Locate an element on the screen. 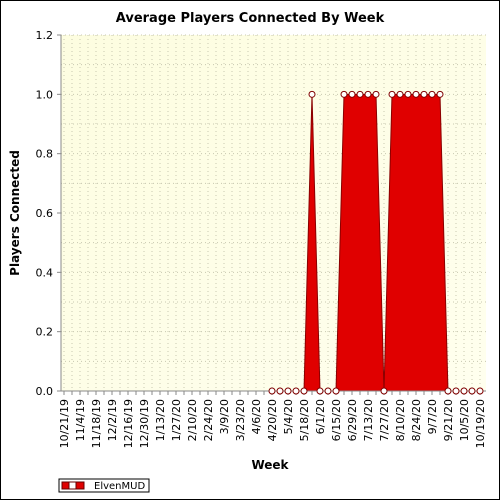 Image resolution: width=500 pixels, height=500 pixels. x-tick-label: 6/1/20 is located at coordinates (320, 416).